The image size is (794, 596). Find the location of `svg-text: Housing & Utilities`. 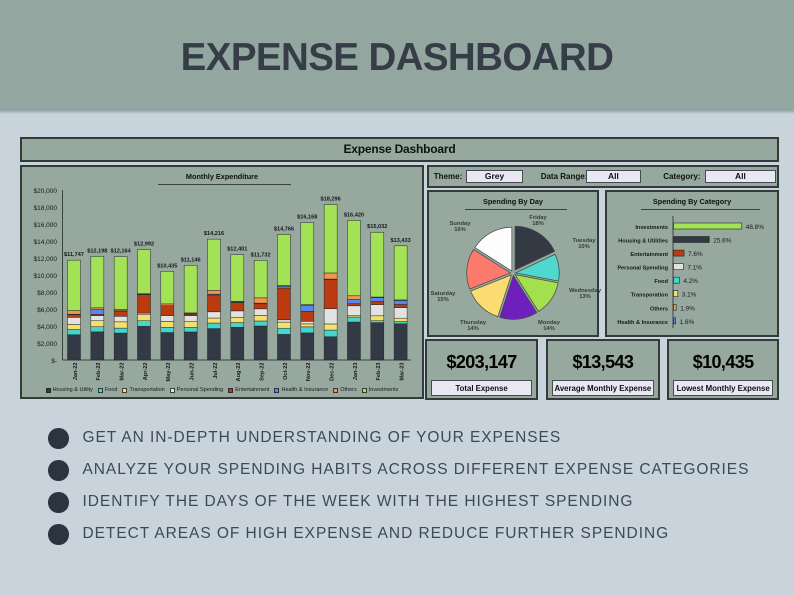

svg-text: Housing & Utilities is located at coordinates (643, 242).